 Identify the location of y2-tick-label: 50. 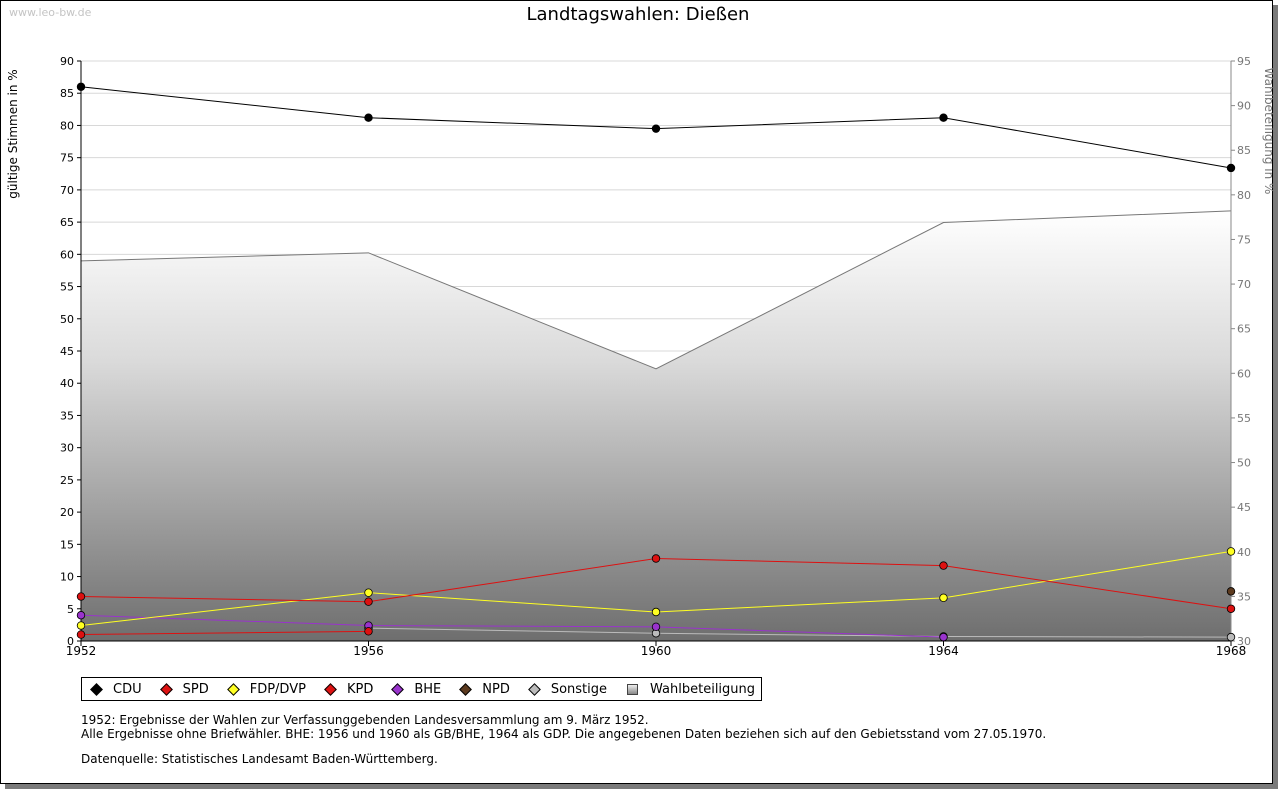
(1244, 463).